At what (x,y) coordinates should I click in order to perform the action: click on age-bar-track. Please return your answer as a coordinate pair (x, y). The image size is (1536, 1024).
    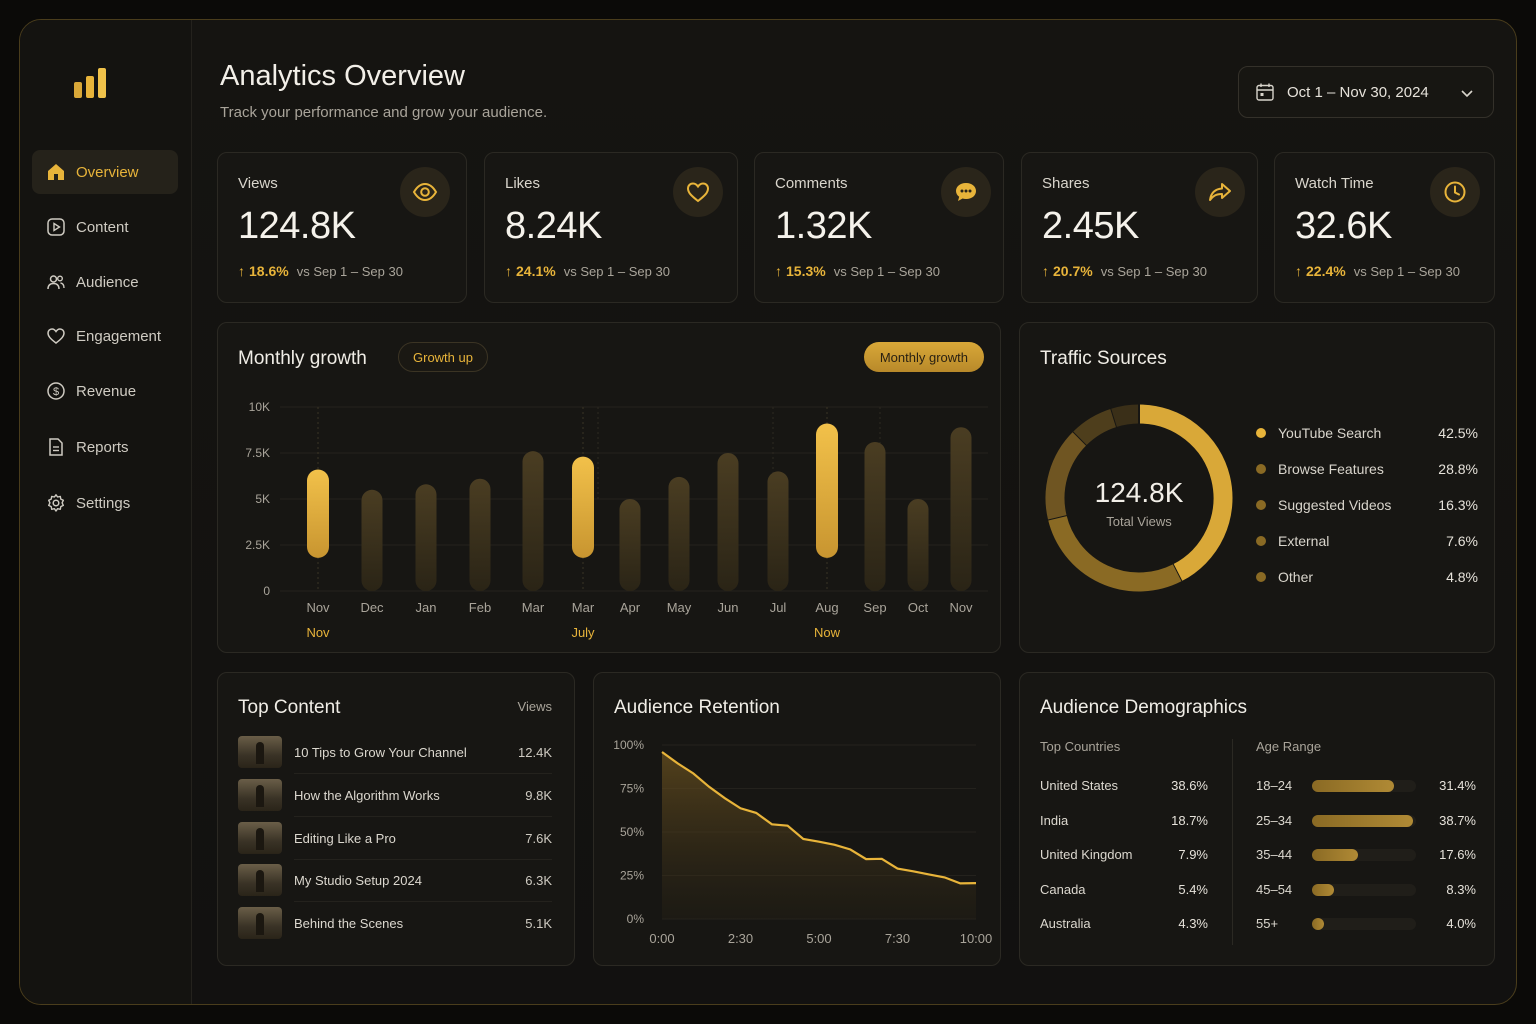
    Looking at the image, I should click on (1364, 821).